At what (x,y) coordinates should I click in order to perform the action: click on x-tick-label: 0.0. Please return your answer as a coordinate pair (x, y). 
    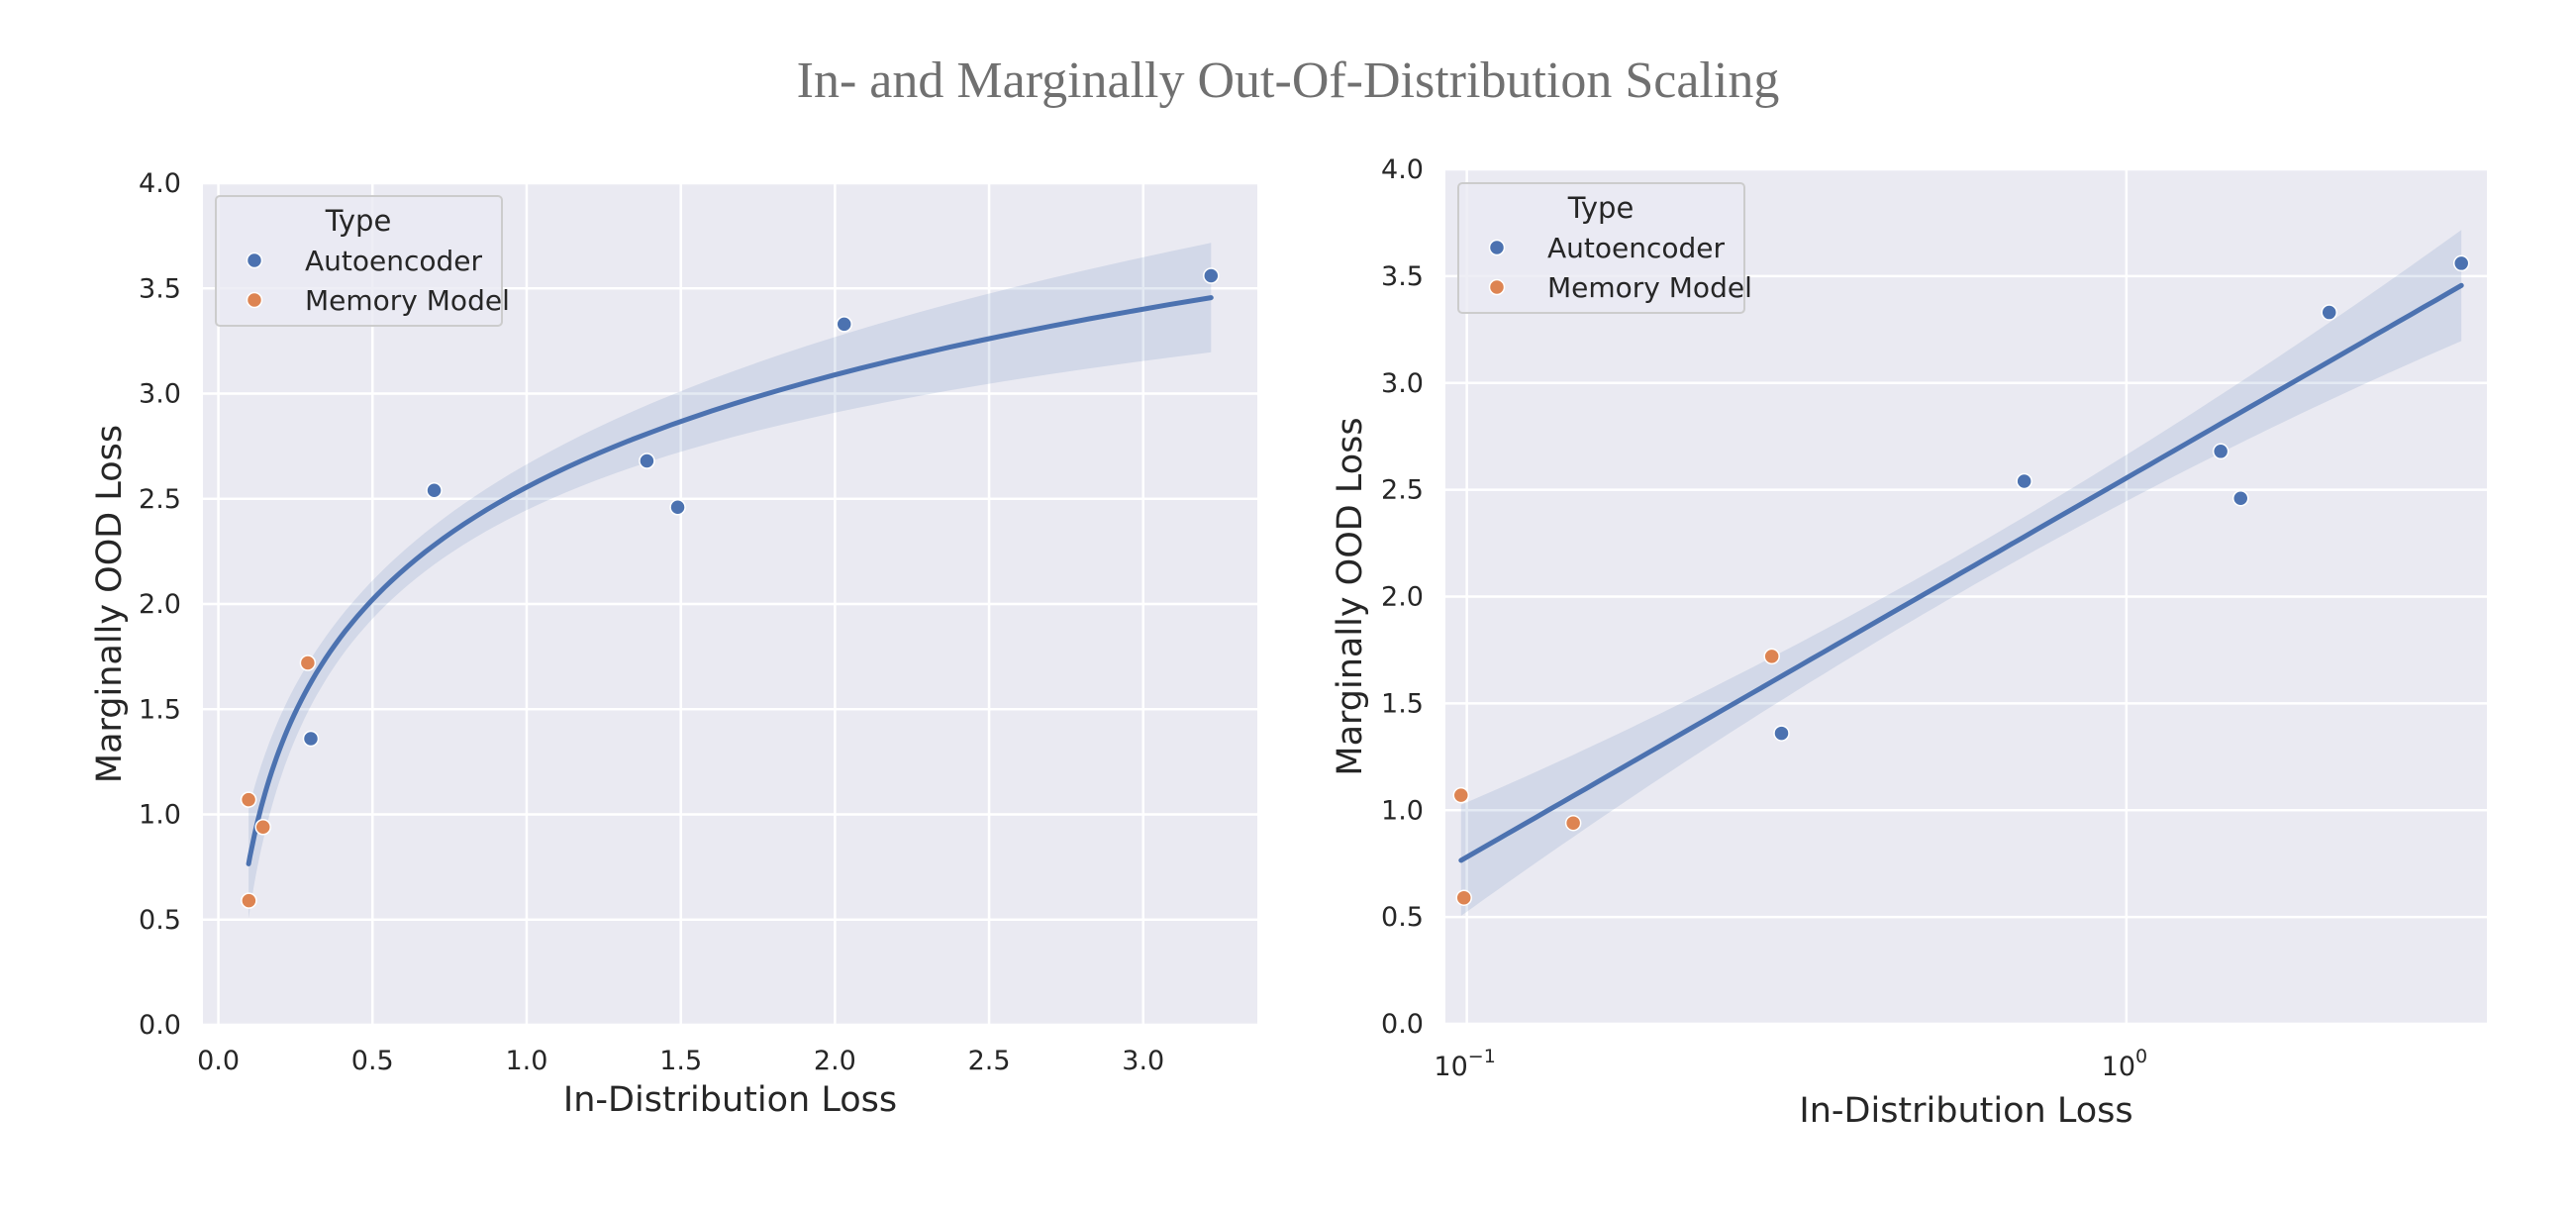
    Looking at the image, I should click on (219, 1061).